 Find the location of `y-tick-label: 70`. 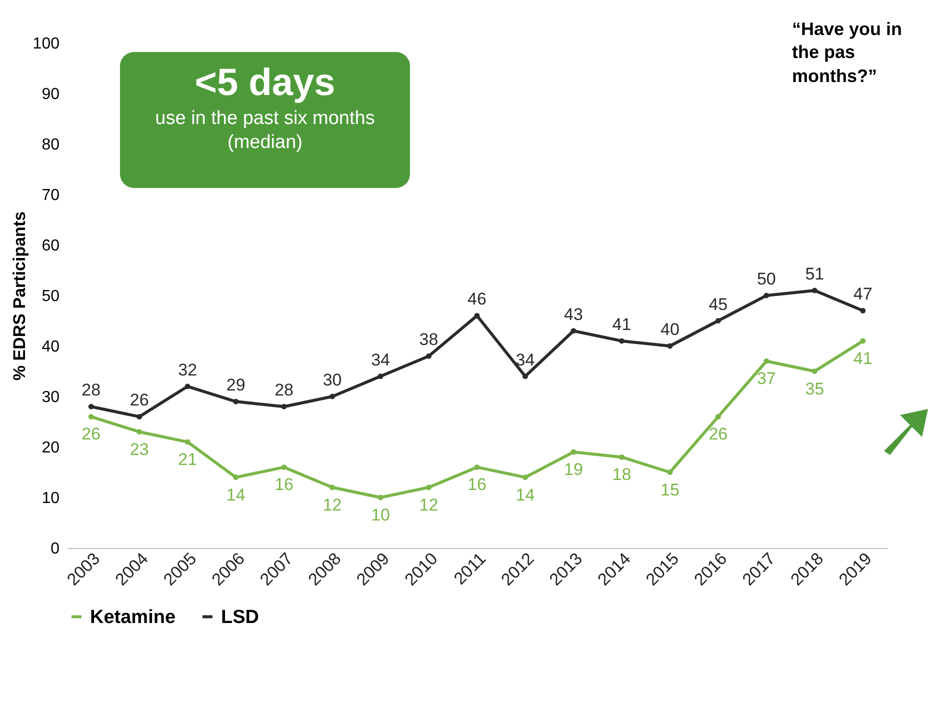

y-tick-label: 70 is located at coordinates (51, 195).